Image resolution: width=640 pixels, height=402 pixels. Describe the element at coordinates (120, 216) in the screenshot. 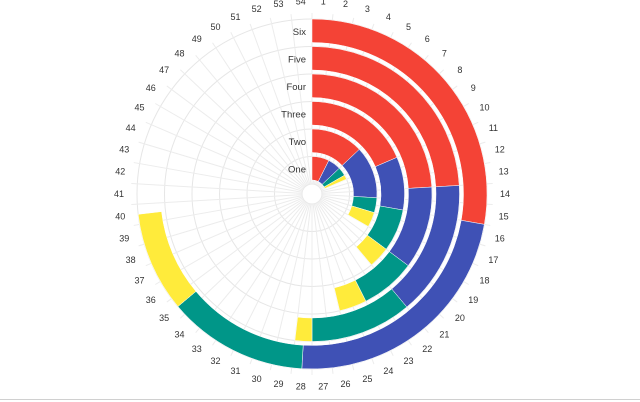

I see `angular-tick-label: 40` at that location.